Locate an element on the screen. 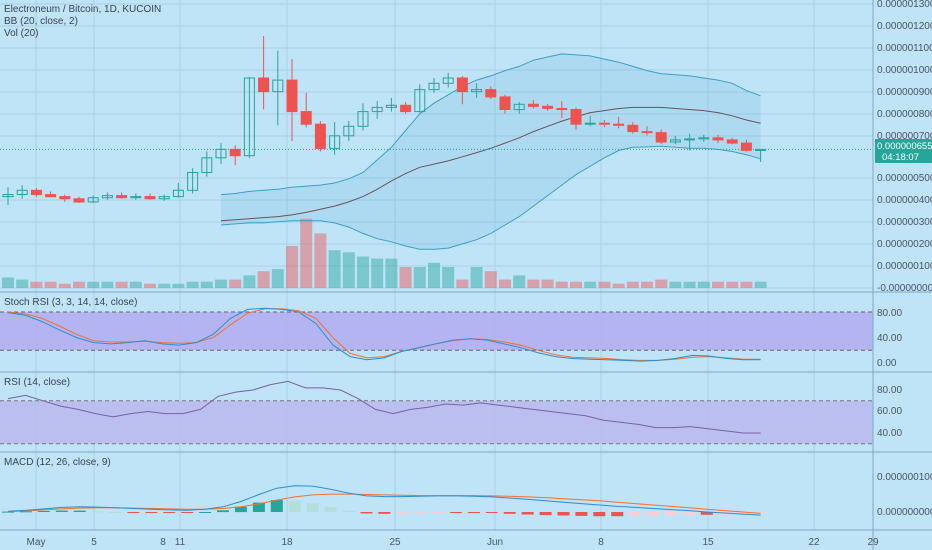 This screenshot has height=550, width=932. volume-bars is located at coordinates (384, 253).